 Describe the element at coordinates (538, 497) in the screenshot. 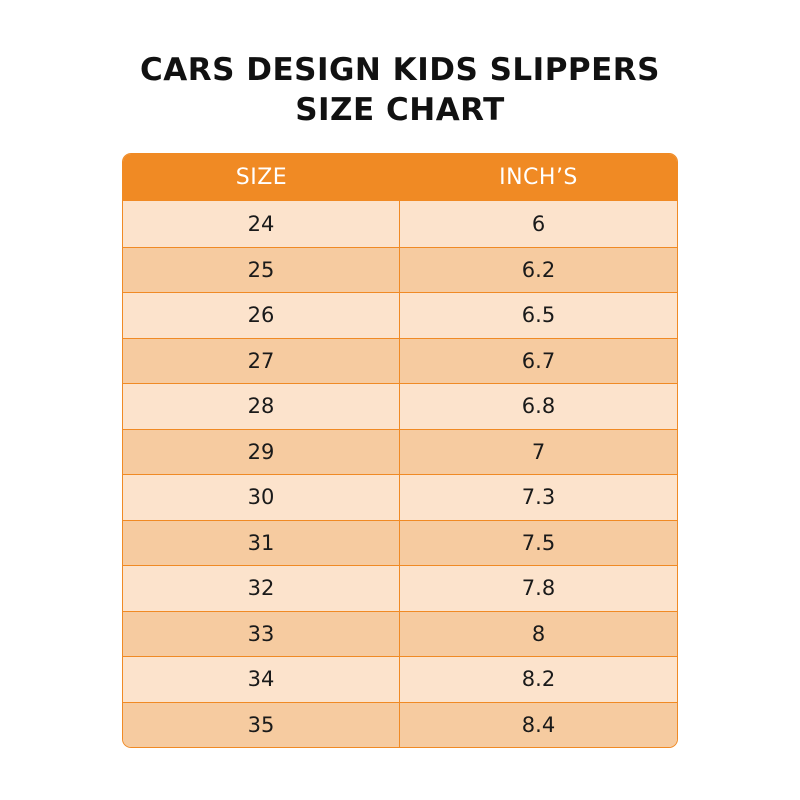

I see `inch-value: 7.3` at that location.